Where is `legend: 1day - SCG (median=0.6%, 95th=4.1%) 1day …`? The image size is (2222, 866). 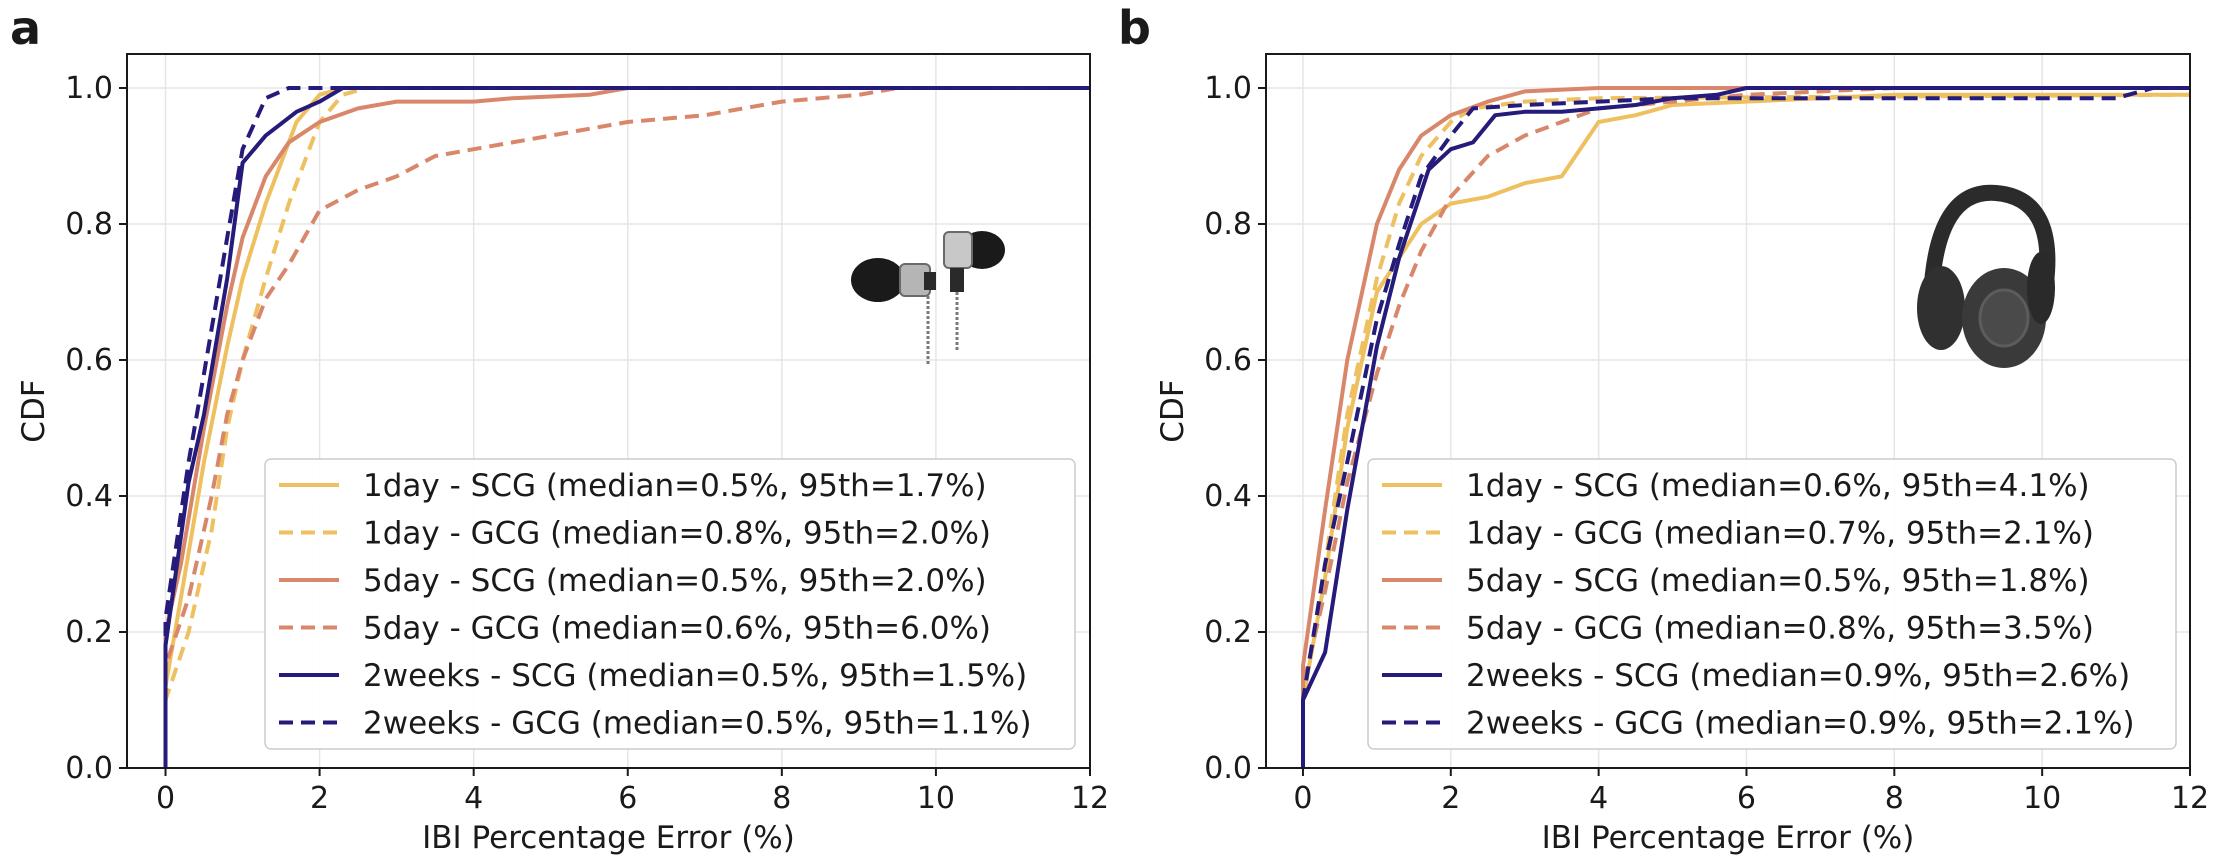
legend: 1day - SCG (median=0.6%, 95th=4.1%) 1day … is located at coordinates (1772, 604).